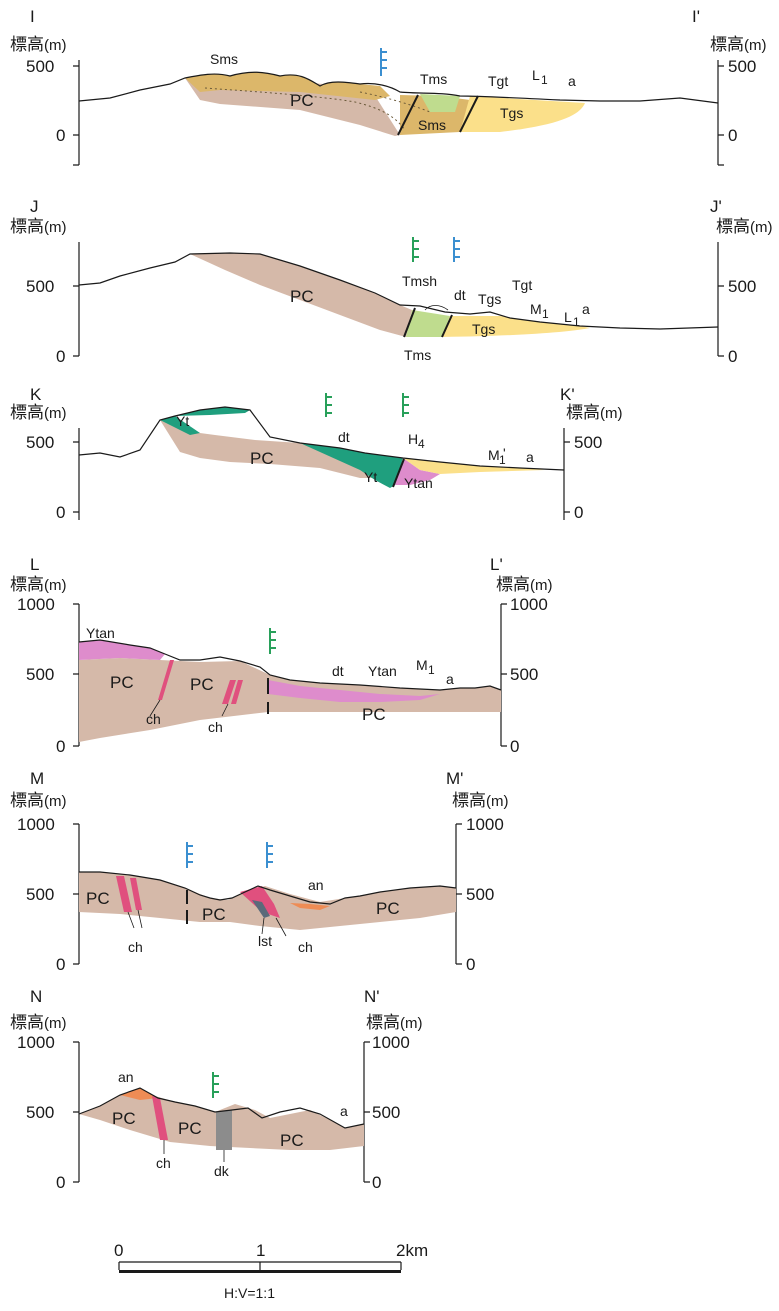 This screenshot has height=1311, width=779. Describe the element at coordinates (34, 564) in the screenshot. I see `section-label-left: L` at that location.